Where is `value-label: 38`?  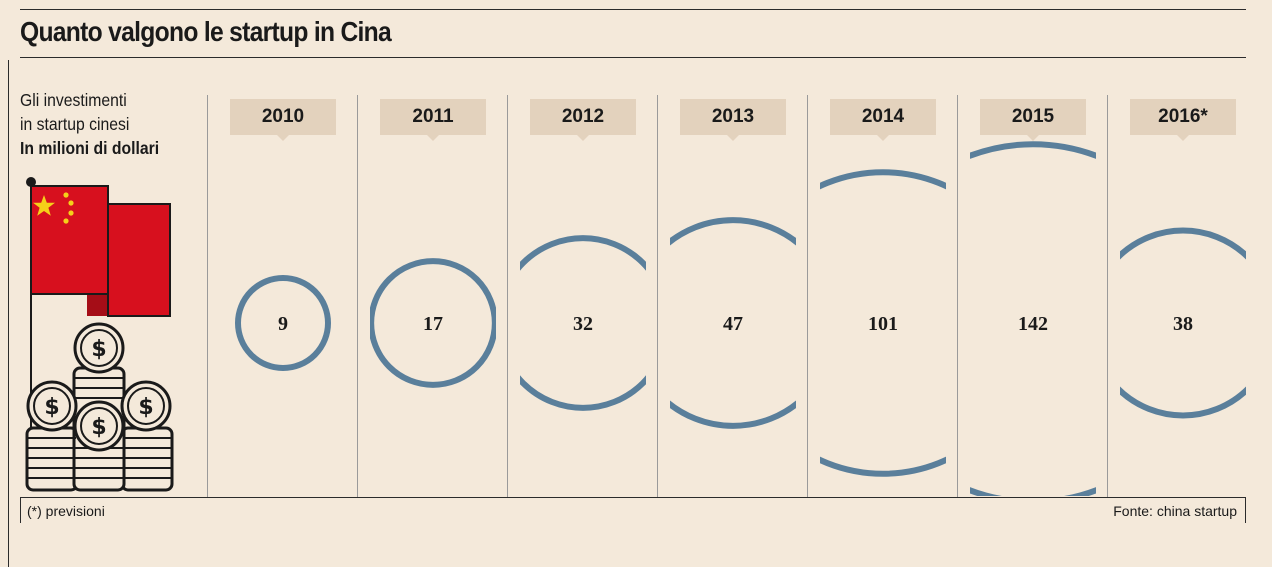
value-label: 38 is located at coordinates (1183, 324).